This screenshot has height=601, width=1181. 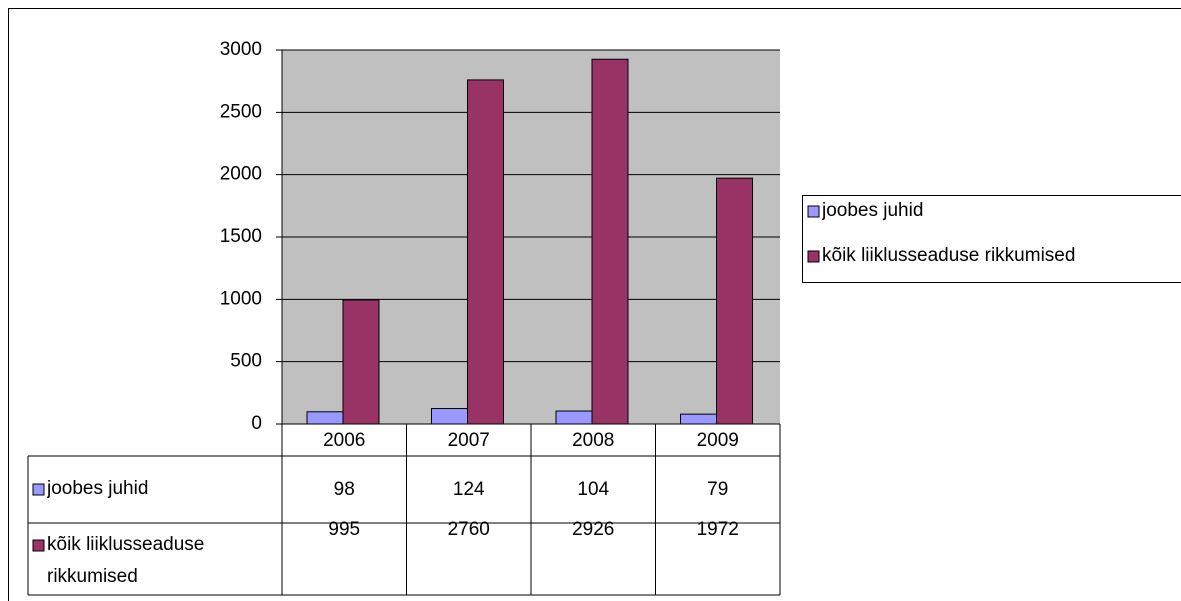 I want to click on legend-entry: joobes juhid, so click(x=873, y=210).